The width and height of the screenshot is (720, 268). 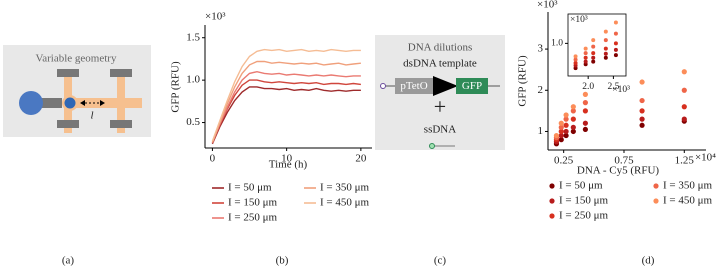 I want to click on promoter-arrow, so click(x=445, y=86).